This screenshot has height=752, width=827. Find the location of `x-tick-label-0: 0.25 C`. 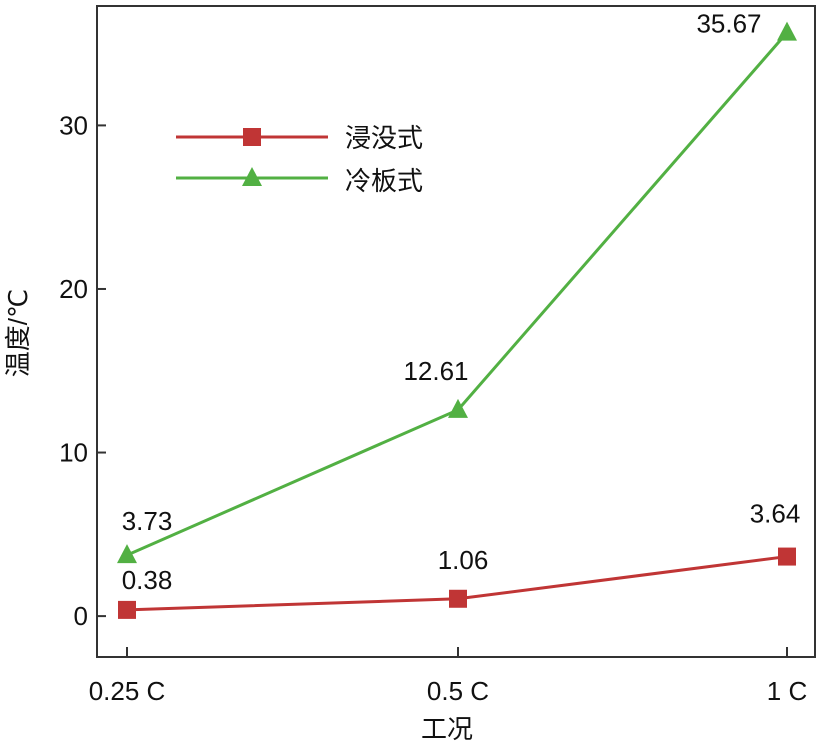

x-tick-label-0: 0.25 C is located at coordinates (127, 691).